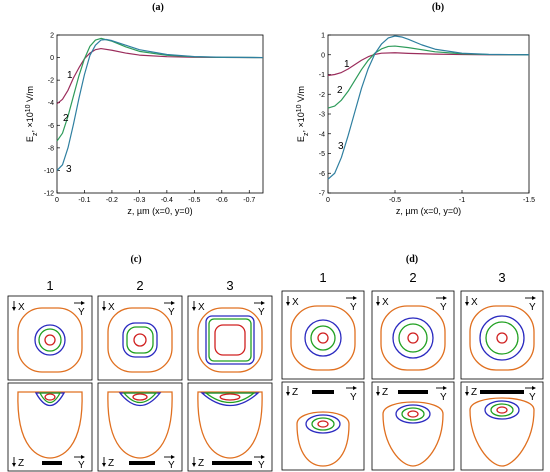 The image size is (550, 472). I want to click on x-tick-label: -1.5, so click(529, 200).